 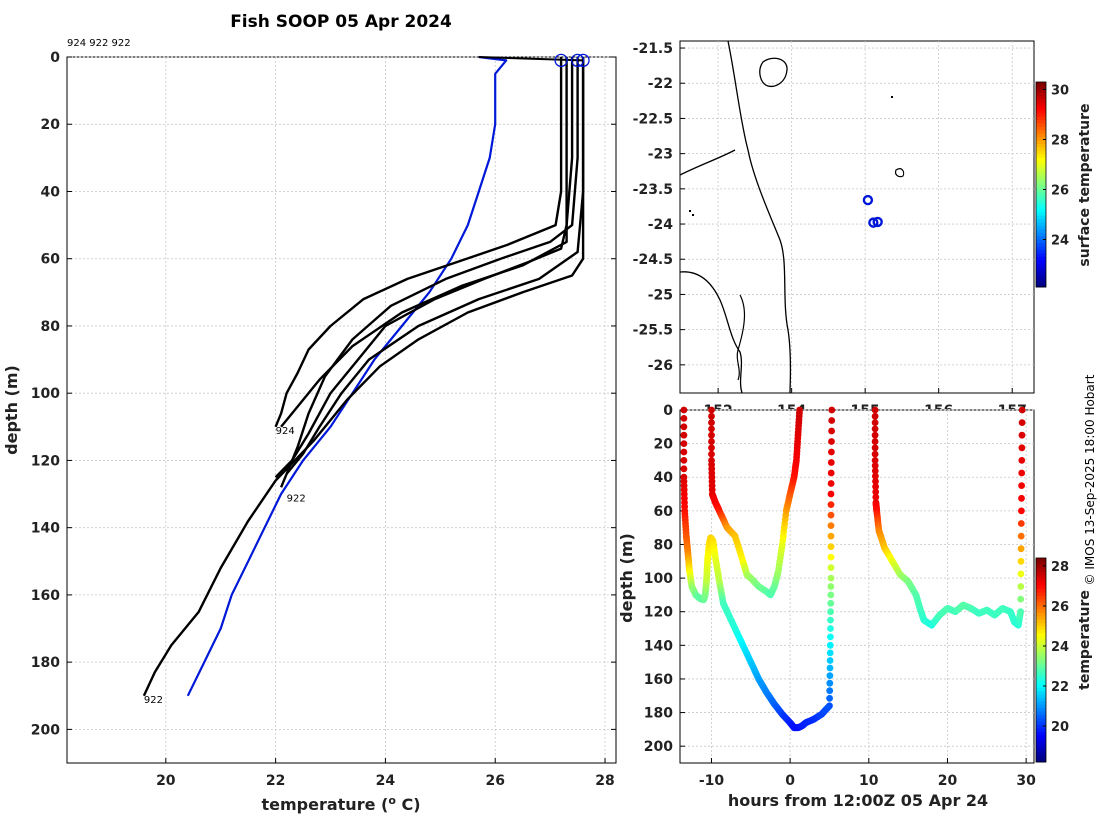 What do you see at coordinates (712, 781) in the screenshot?
I see `section-xtick-label: -10` at bounding box center [712, 781].